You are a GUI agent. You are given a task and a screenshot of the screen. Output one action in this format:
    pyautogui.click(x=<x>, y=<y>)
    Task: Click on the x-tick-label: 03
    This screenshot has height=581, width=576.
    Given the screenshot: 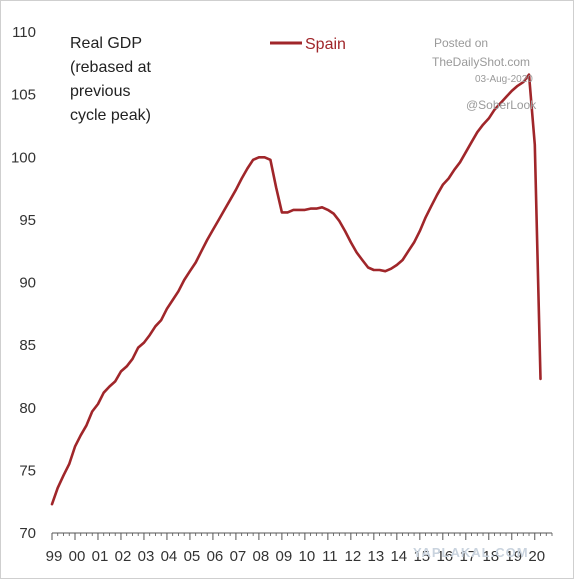 What is the action you would take?
    pyautogui.click(x=146, y=556)
    